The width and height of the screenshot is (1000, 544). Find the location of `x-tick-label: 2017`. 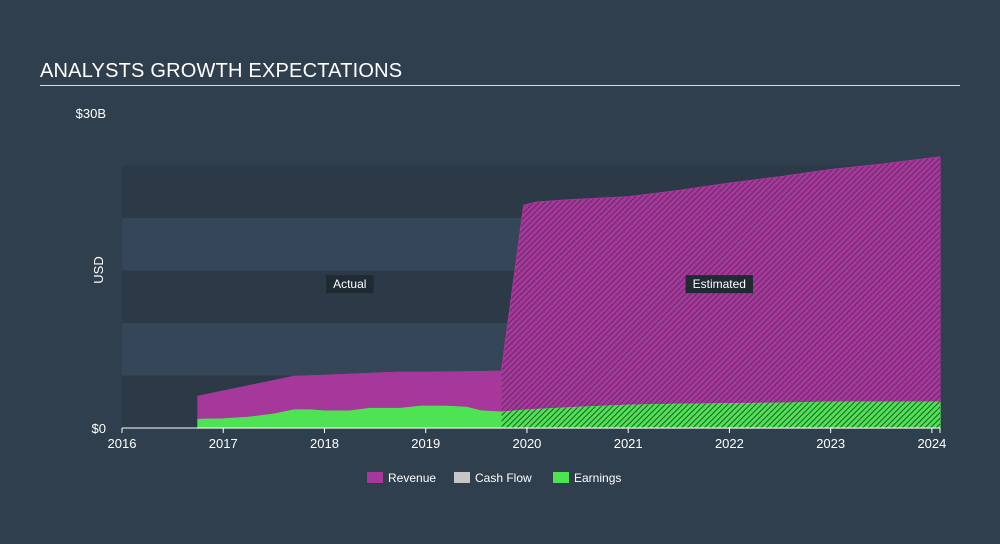

x-tick-label: 2017 is located at coordinates (223, 443).